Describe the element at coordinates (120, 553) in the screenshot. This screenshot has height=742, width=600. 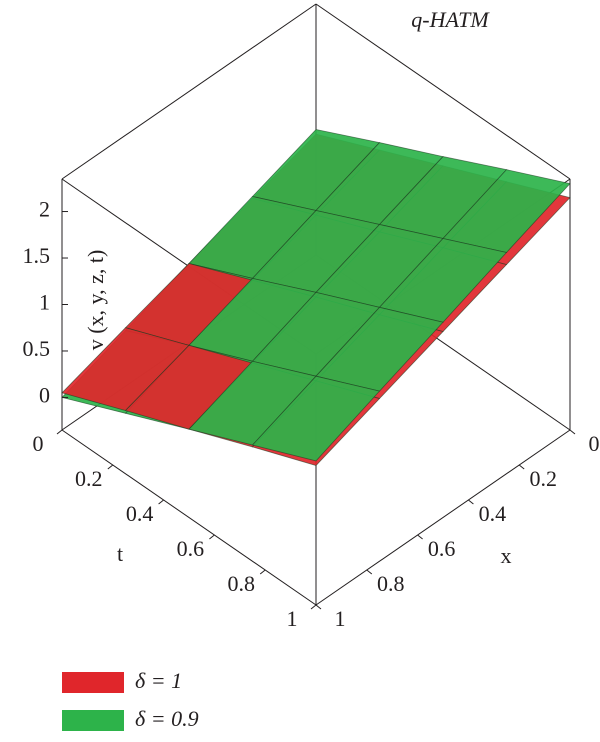
I see `t-axis-label: t` at that location.